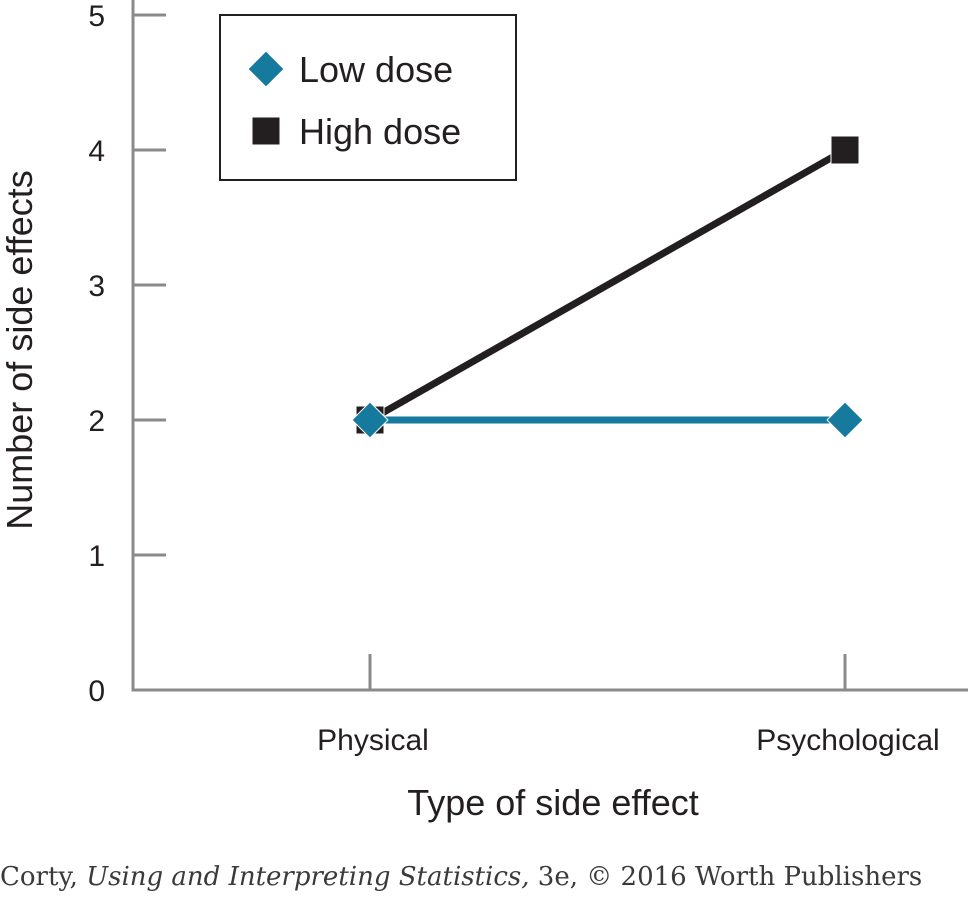 This screenshot has height=900, width=968. I want to click on legend-marker-low-dose, so click(266, 69).